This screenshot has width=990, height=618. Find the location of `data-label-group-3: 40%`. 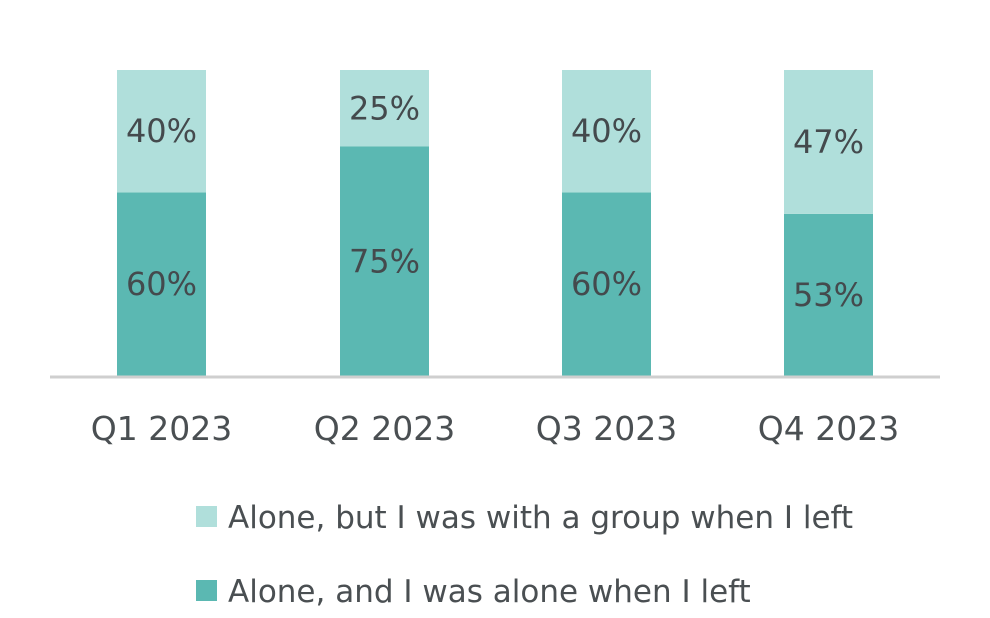

data-label-group-3: 40% is located at coordinates (606, 131).